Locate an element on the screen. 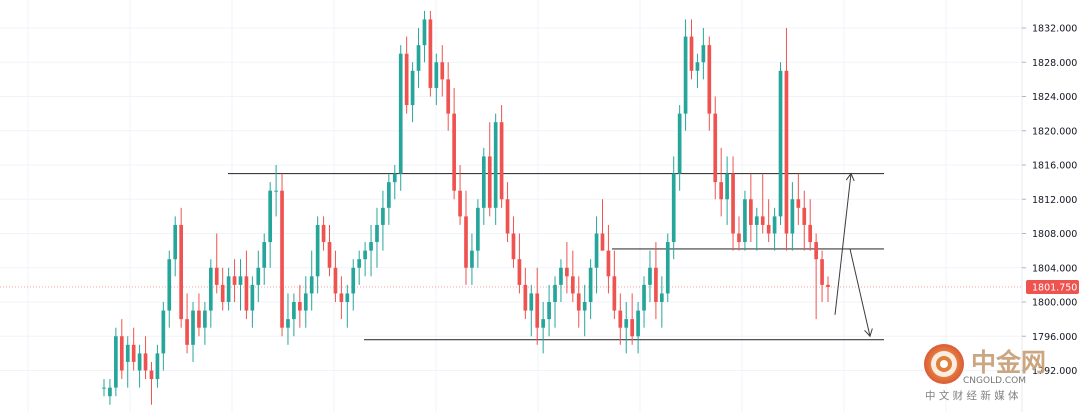 The width and height of the screenshot is (1080, 412). price-tick-label: 1832.000 is located at coordinates (1054, 29).